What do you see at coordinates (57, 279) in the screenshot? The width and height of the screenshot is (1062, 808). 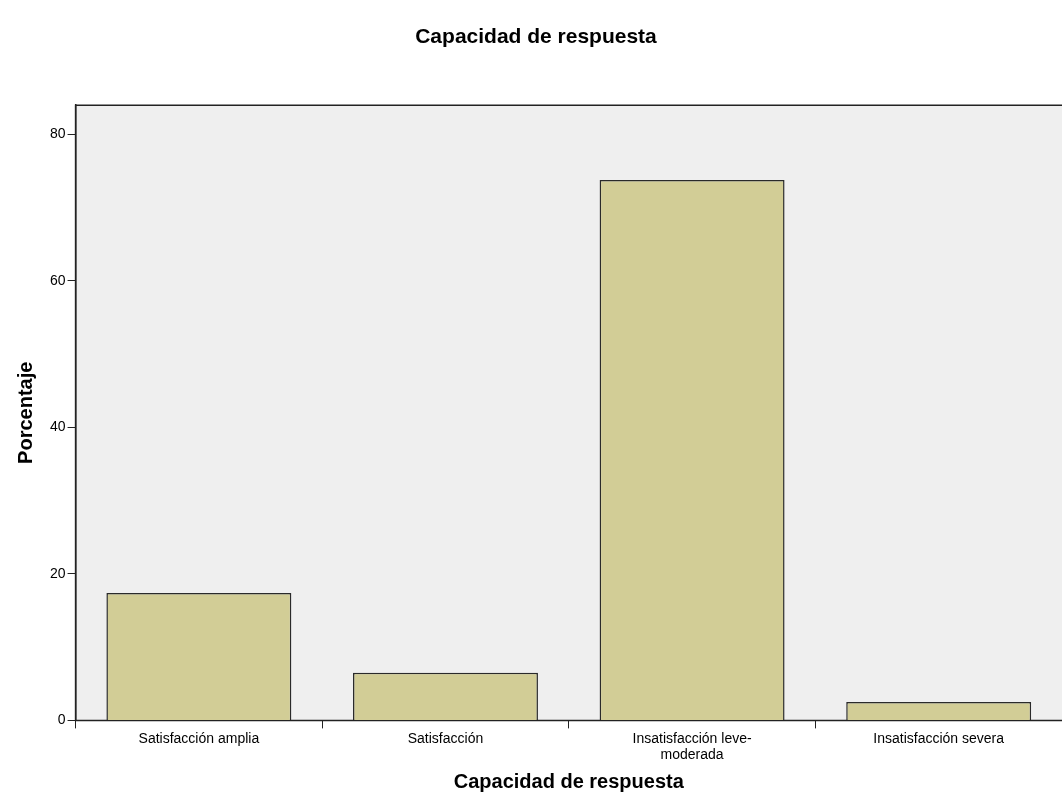 I see `y-tick-label: 60` at bounding box center [57, 279].